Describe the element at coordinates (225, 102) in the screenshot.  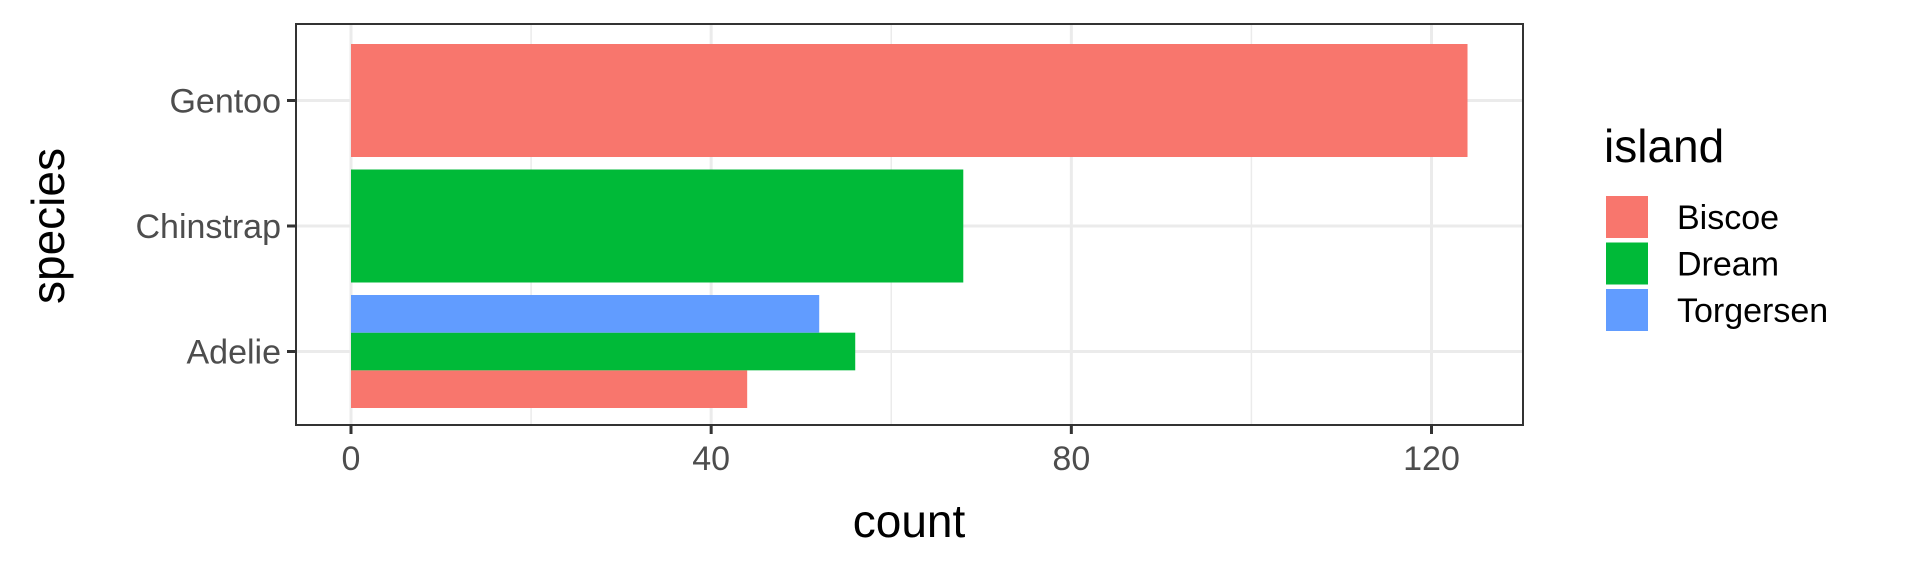
I see `y-tick-label: Gentoo` at that location.